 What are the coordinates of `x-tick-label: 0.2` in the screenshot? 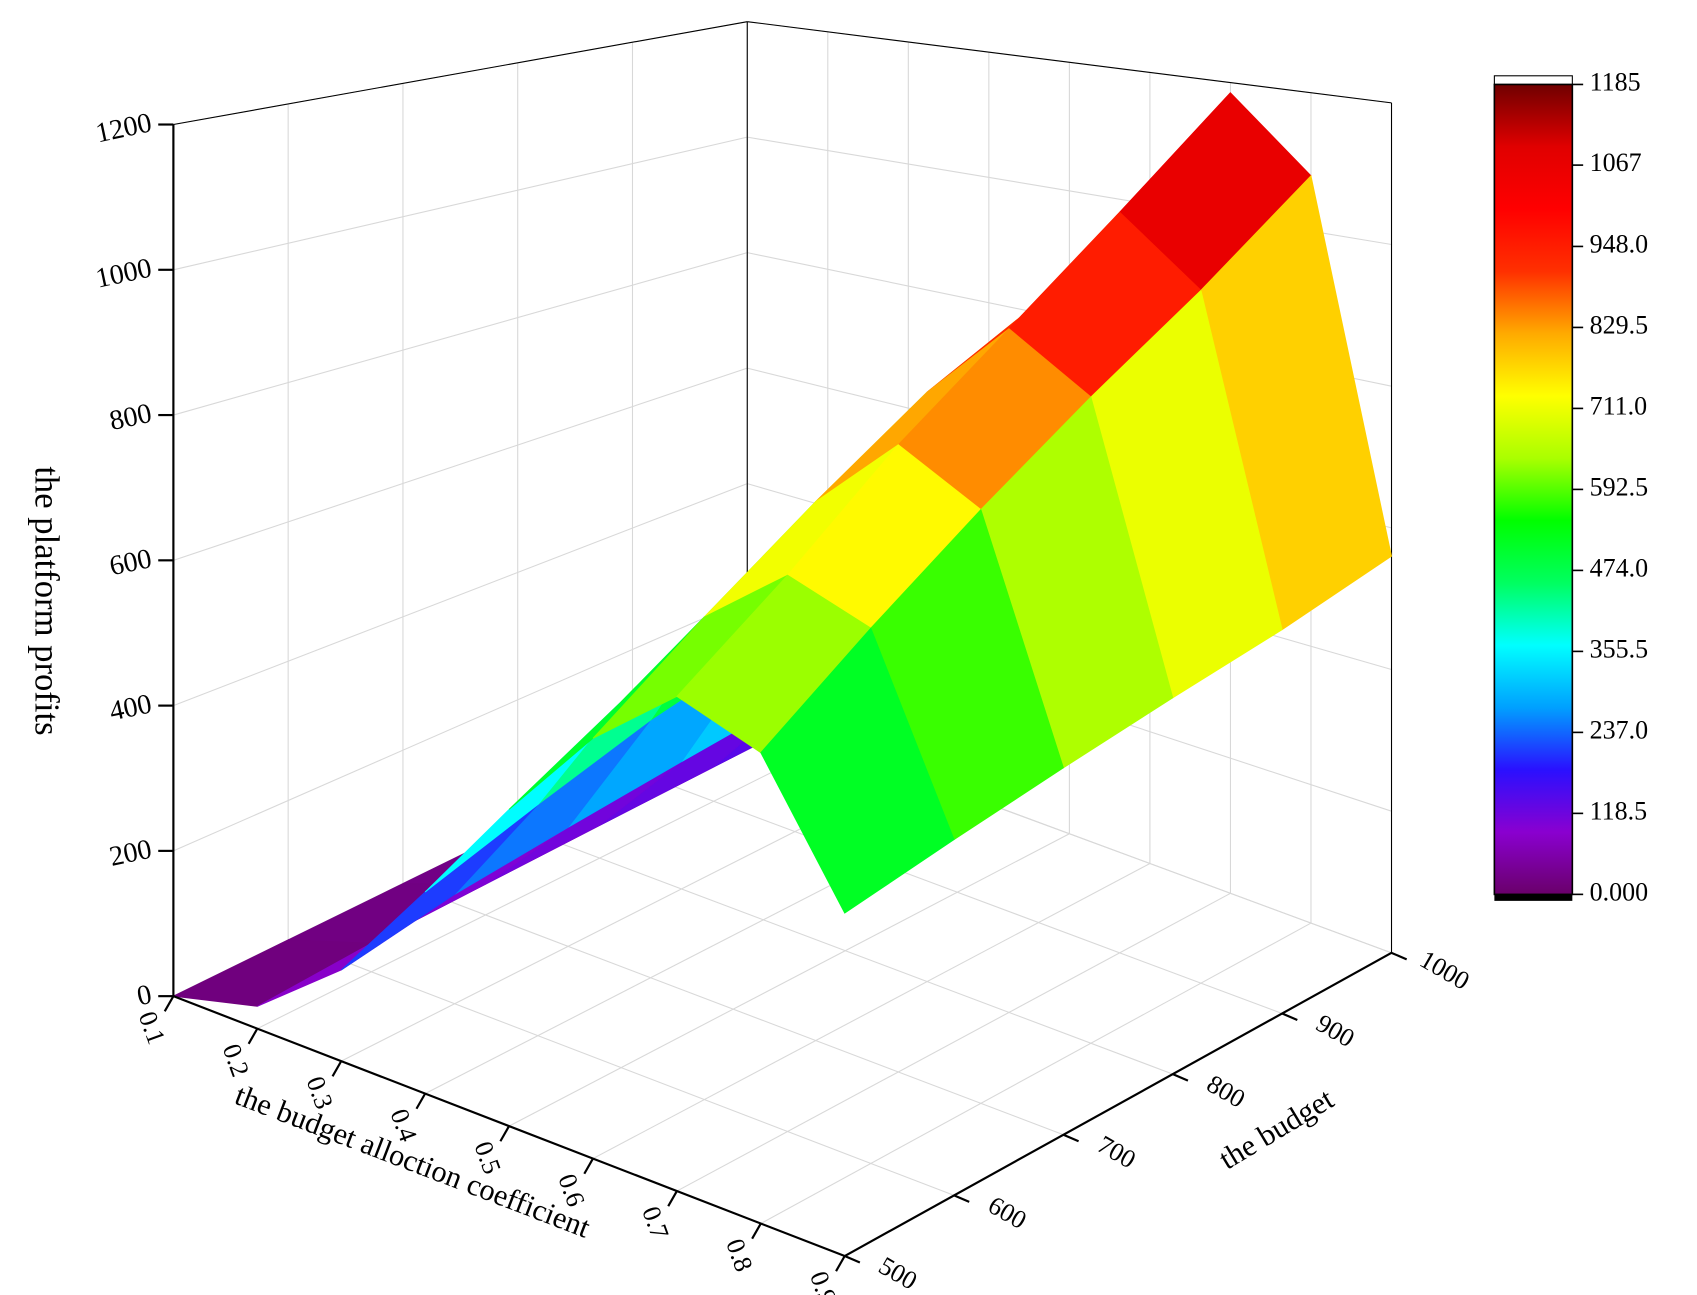 It's located at (236, 1060).